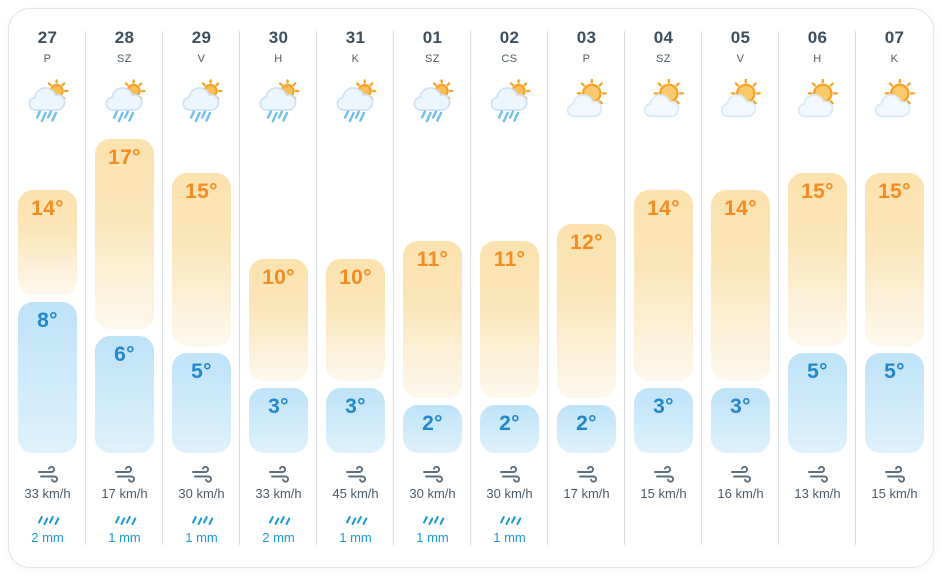 Image resolution: width=942 pixels, height=576 pixels. I want to click on low-temp-label: 6°, so click(124, 355).